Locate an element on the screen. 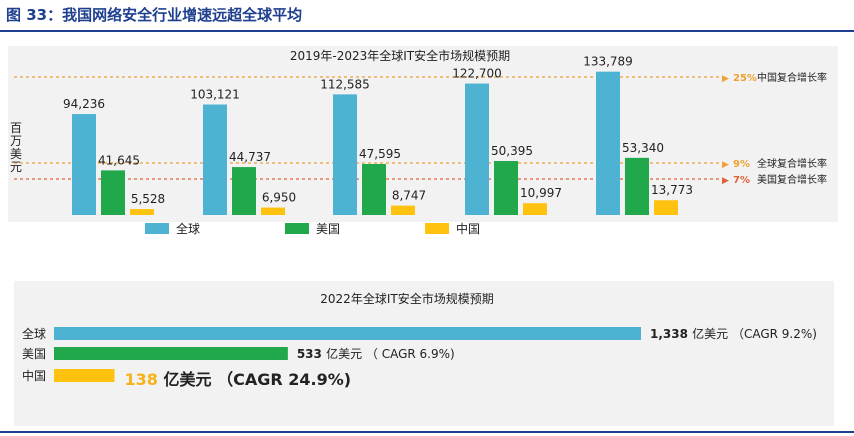  data-label: 112,585 is located at coordinates (345, 84).